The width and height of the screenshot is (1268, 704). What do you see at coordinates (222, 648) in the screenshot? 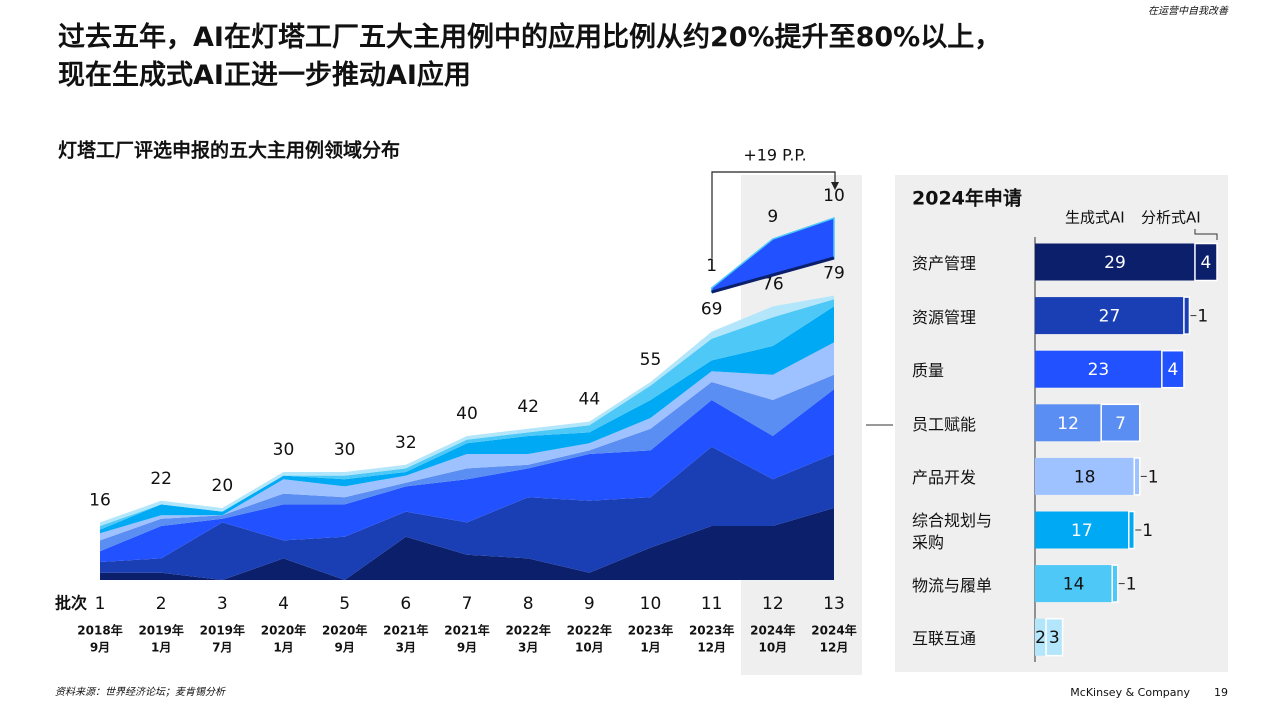
I see `date-label: 7月` at bounding box center [222, 648].